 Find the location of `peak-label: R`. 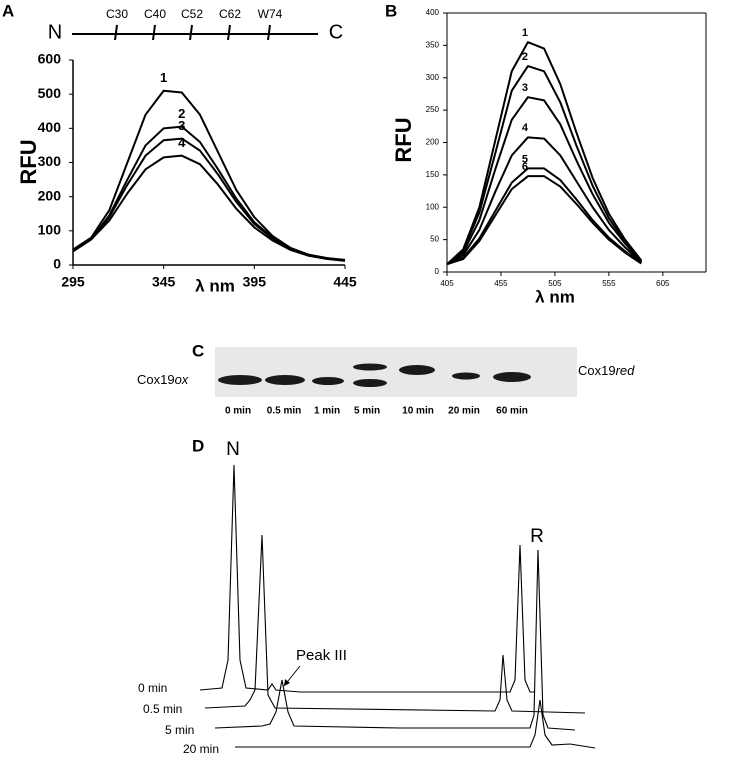

peak-label: R is located at coordinates (537, 536).